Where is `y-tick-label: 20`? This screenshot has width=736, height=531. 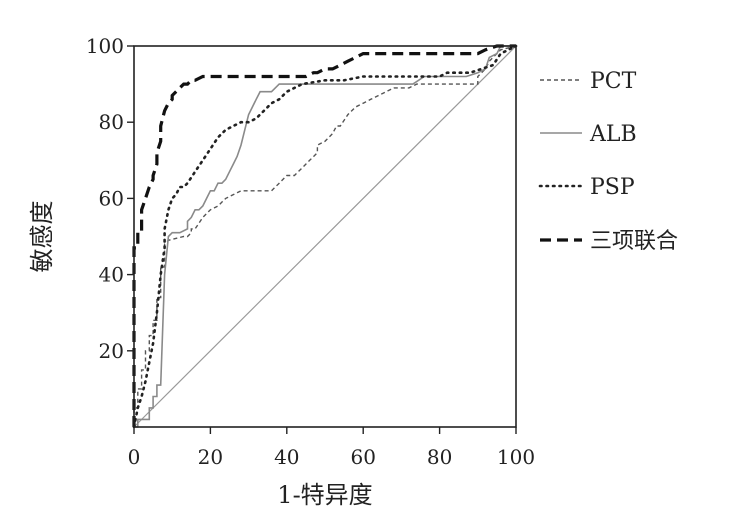 y-tick-label: 20 is located at coordinates (111, 351).